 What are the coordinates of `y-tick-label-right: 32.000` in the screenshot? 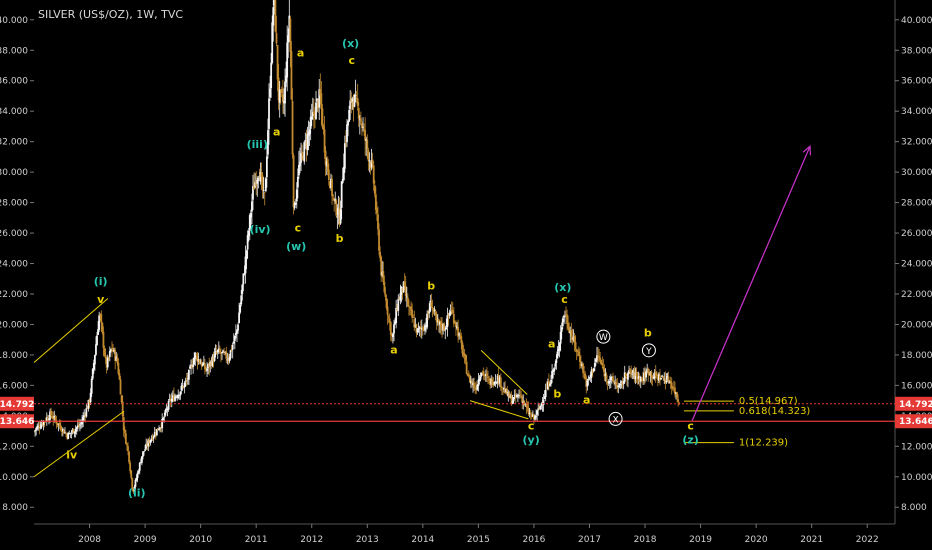 It's located at (916, 143).